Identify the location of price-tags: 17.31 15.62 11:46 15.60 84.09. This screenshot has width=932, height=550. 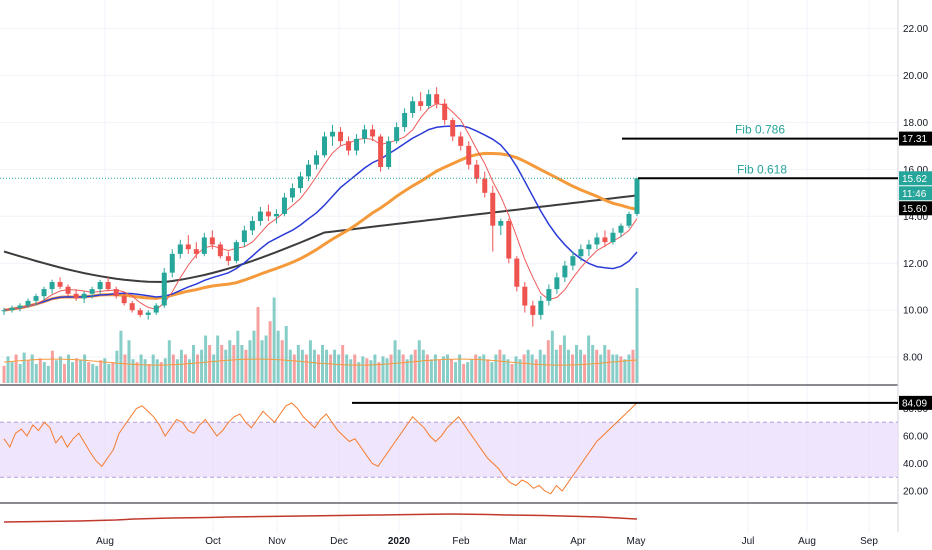
(915, 270).